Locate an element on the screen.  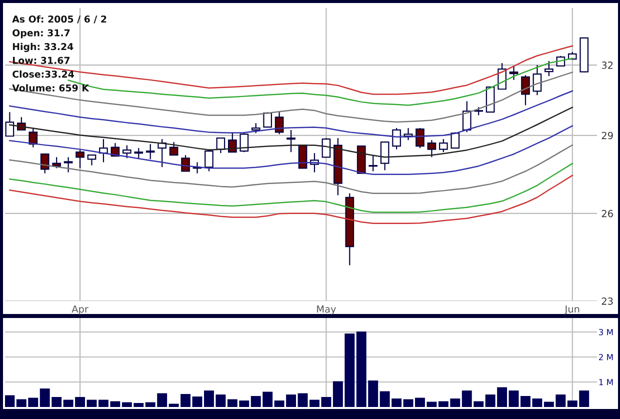
annotation: Open: 31.7 is located at coordinates (41, 33).